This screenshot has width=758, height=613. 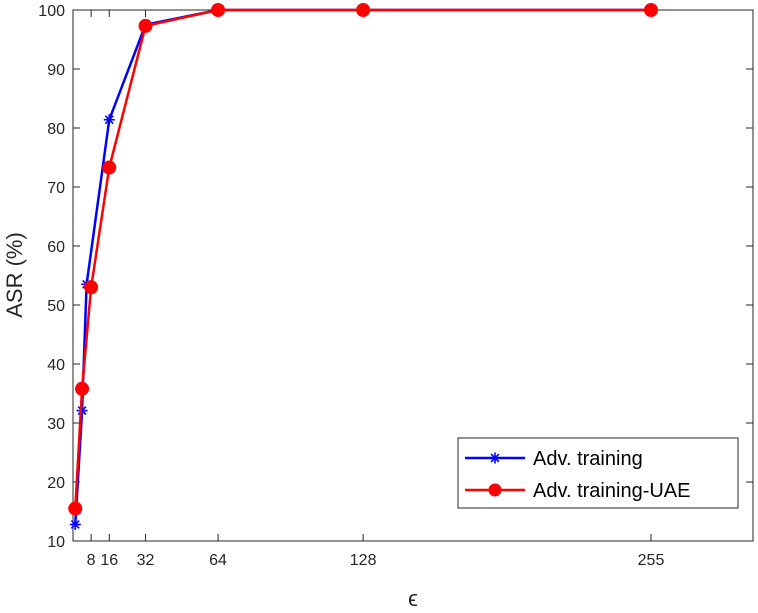 What do you see at coordinates (413, 598) in the screenshot?
I see `x-axis-label: ϵ` at bounding box center [413, 598].